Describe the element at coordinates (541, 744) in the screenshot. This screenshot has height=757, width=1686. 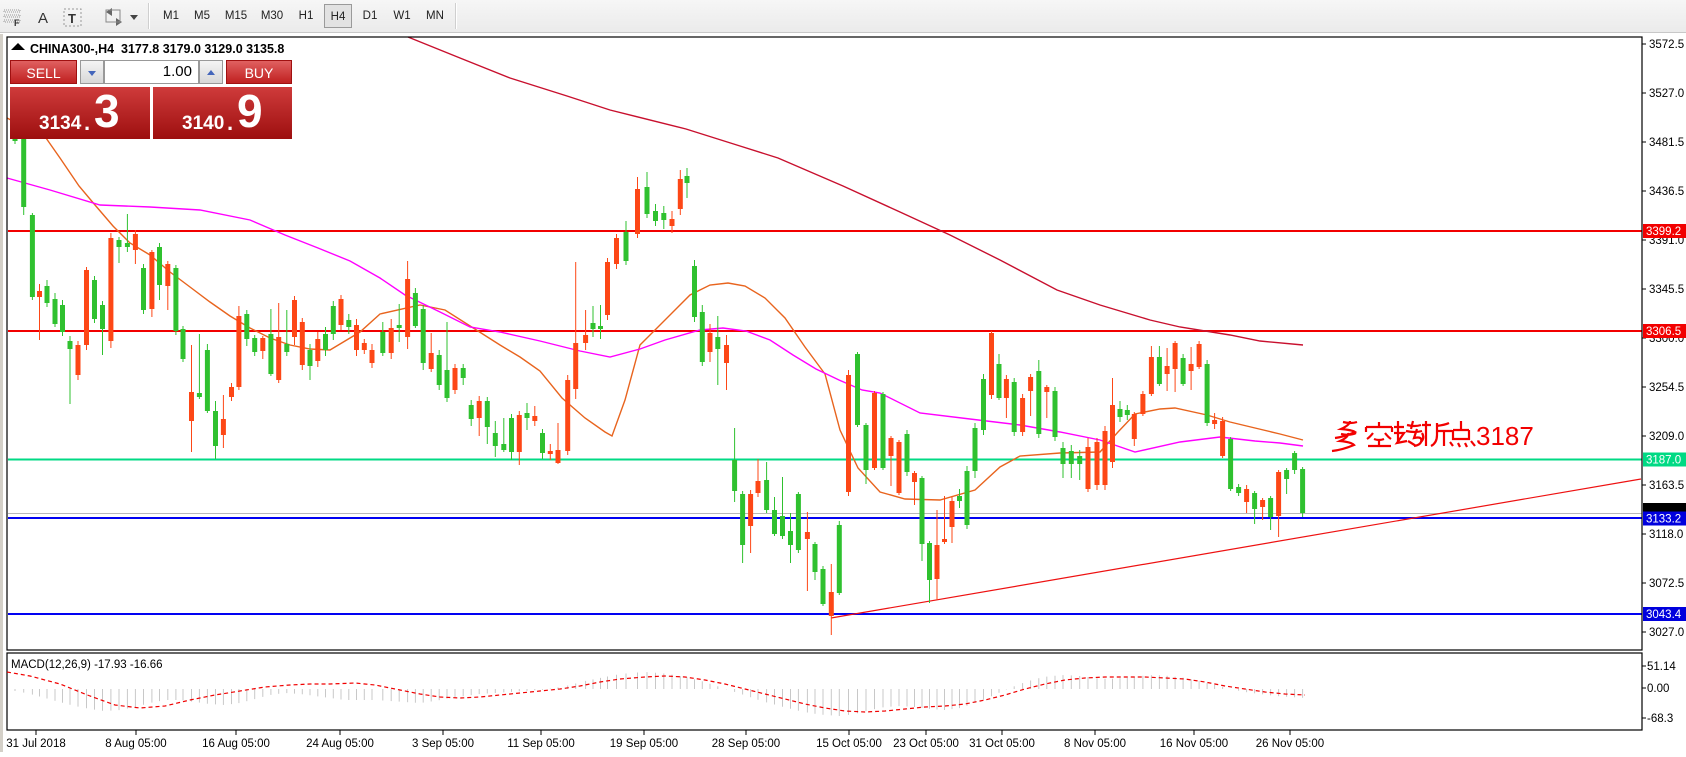
I see `svg-text: 11 Sep 05:00` at that location.